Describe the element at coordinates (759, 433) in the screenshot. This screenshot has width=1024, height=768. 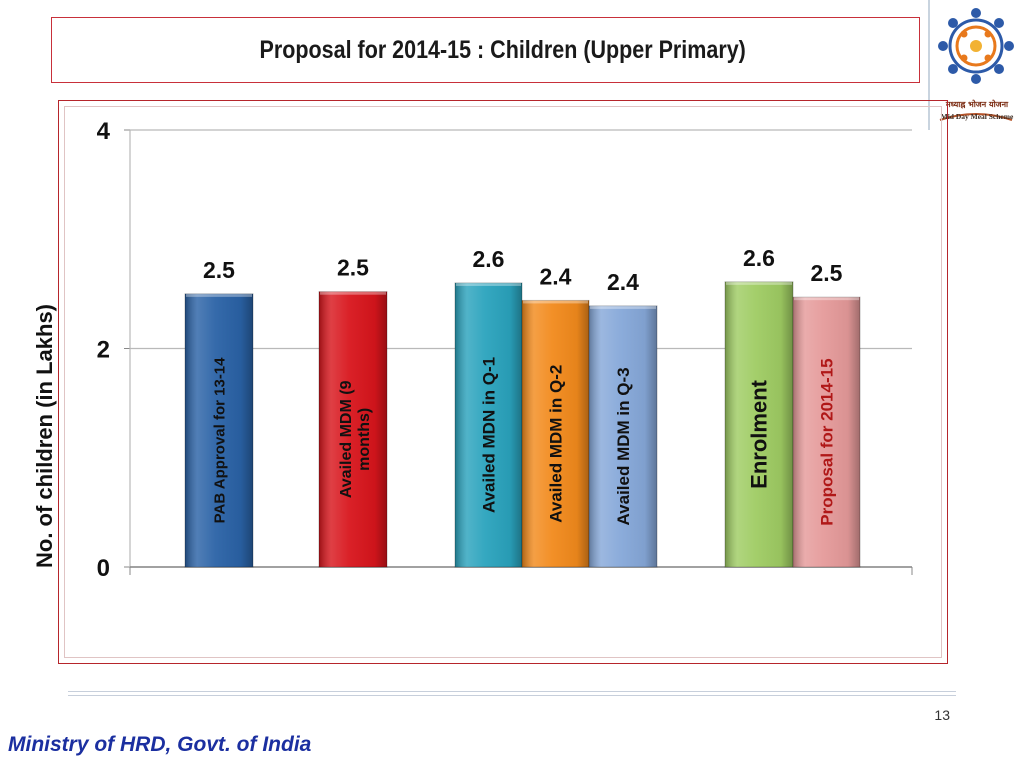
I see `category-label-5: Enrolment` at that location.